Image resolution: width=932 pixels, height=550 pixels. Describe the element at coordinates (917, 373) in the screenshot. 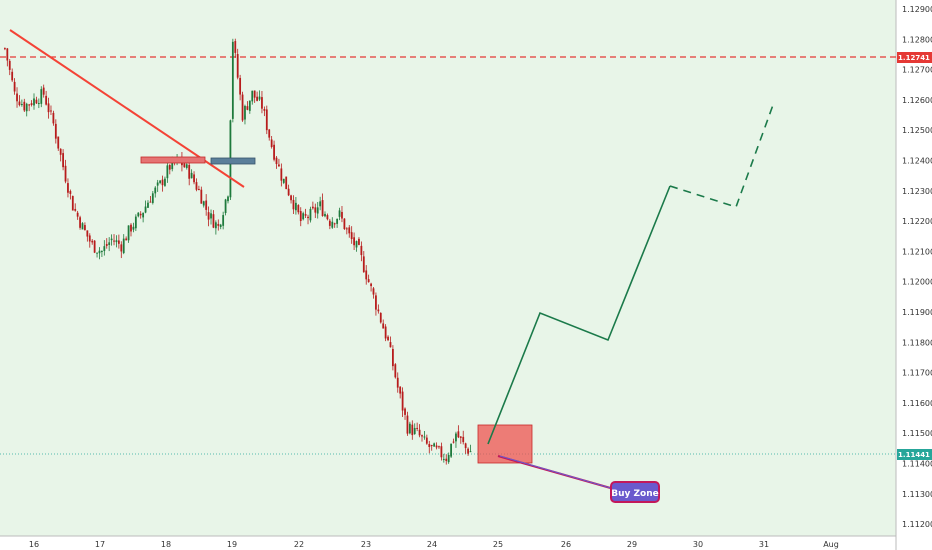

I see `y-tick-label: 1.11700` at that location.